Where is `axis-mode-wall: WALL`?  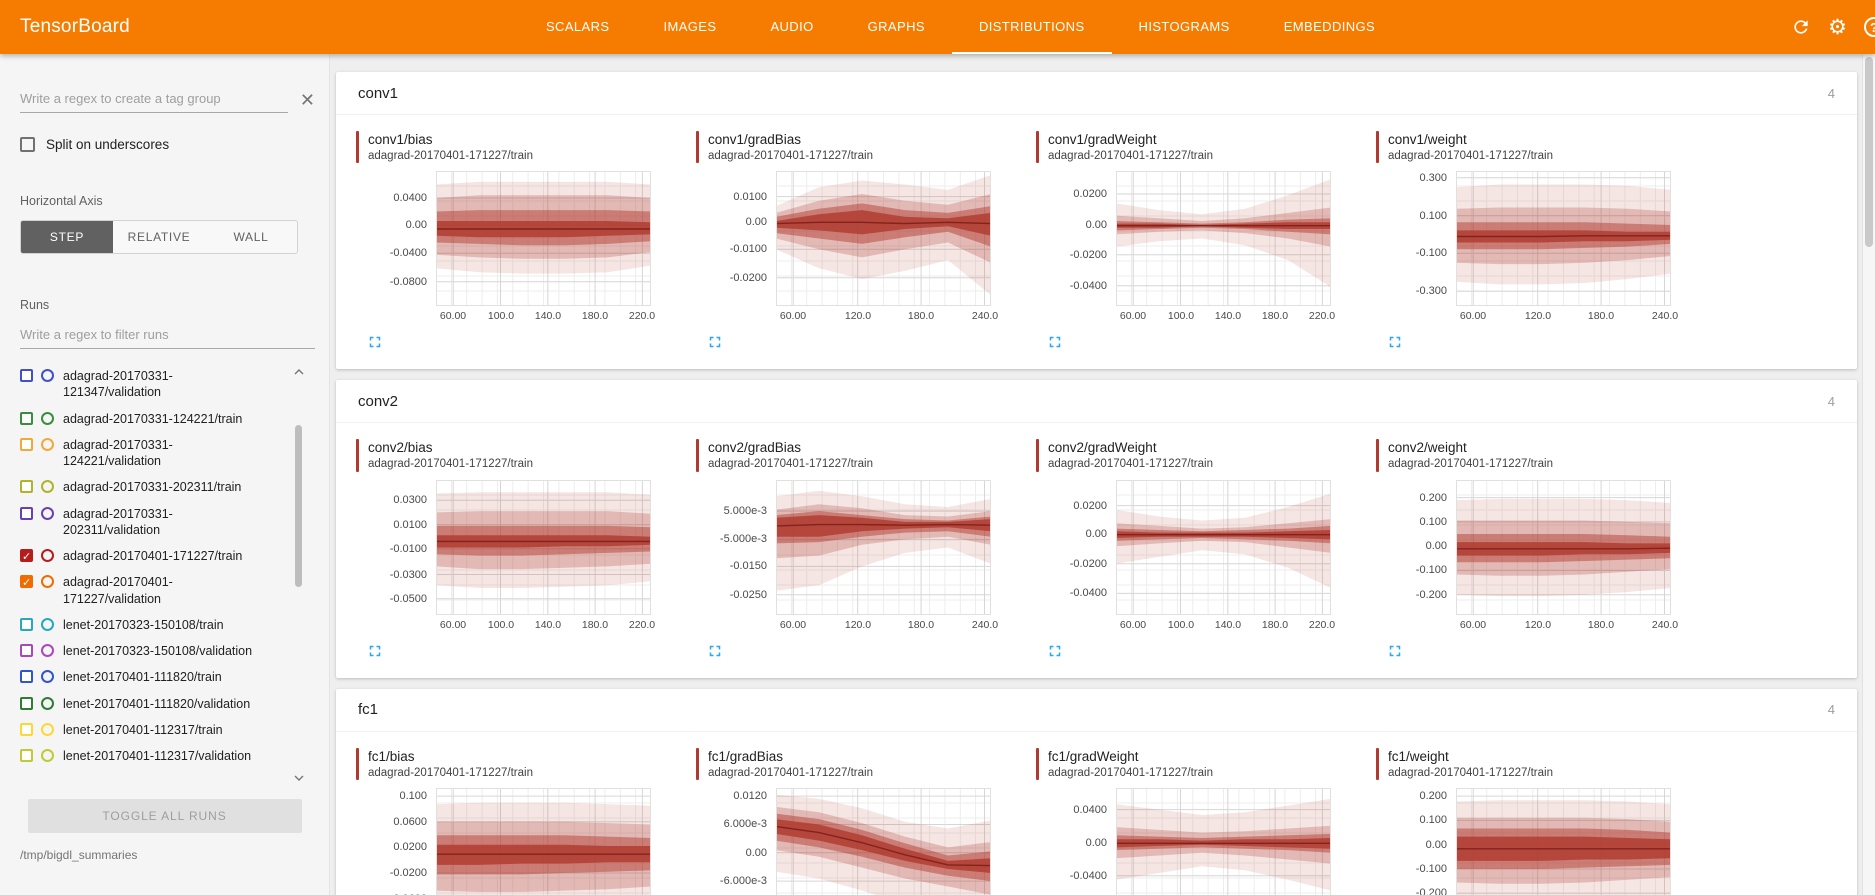
axis-mode-wall: WALL is located at coordinates (251, 237).